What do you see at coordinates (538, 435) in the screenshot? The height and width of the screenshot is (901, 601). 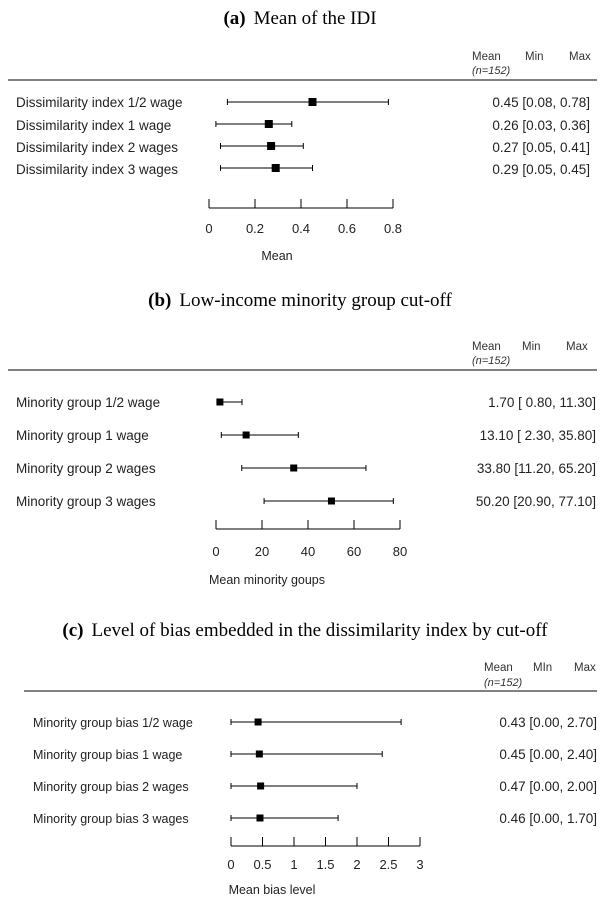 I see `panel-b-row-value-2: 13.10 [ 2.30, 35.80]` at bounding box center [538, 435].